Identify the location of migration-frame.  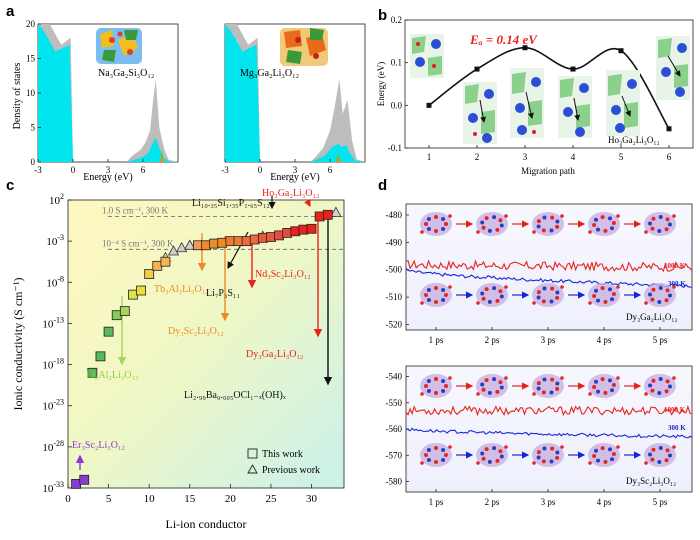
(549, 84).